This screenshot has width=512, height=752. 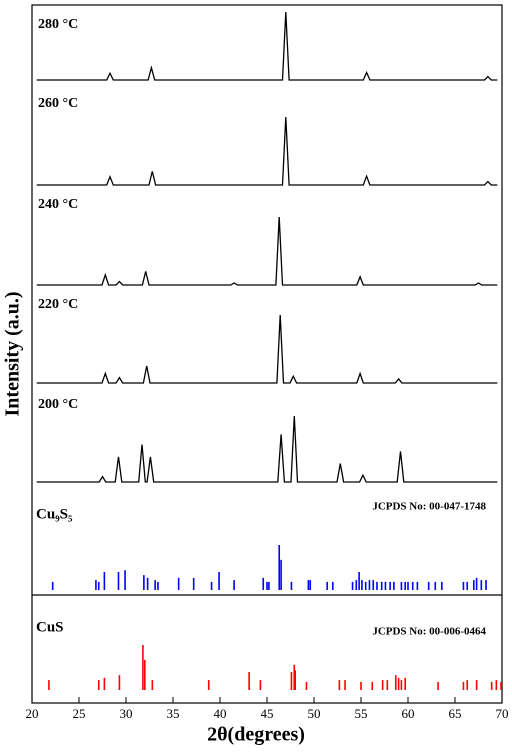 I want to click on reference-card: JCPDS No: 00-047-1748, so click(x=429, y=507).